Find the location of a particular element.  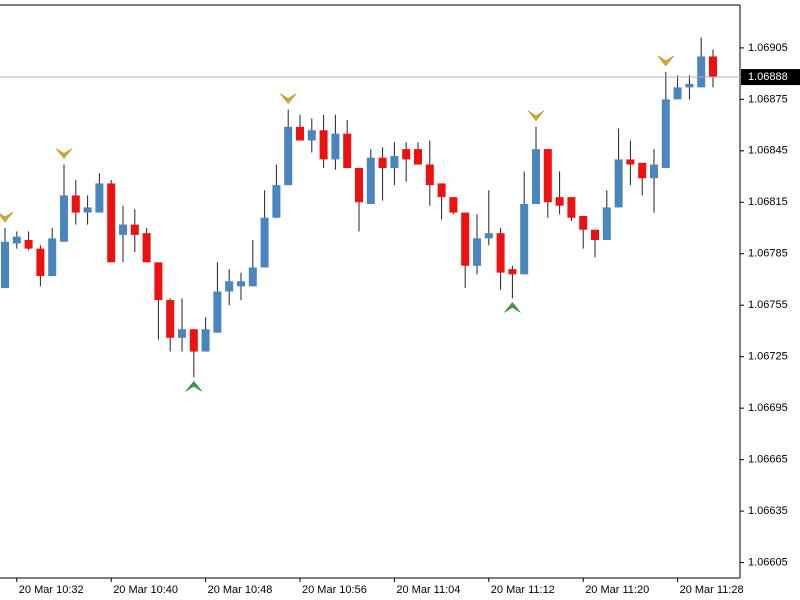

y-tick-label: 1.06815 is located at coordinates (768, 202).